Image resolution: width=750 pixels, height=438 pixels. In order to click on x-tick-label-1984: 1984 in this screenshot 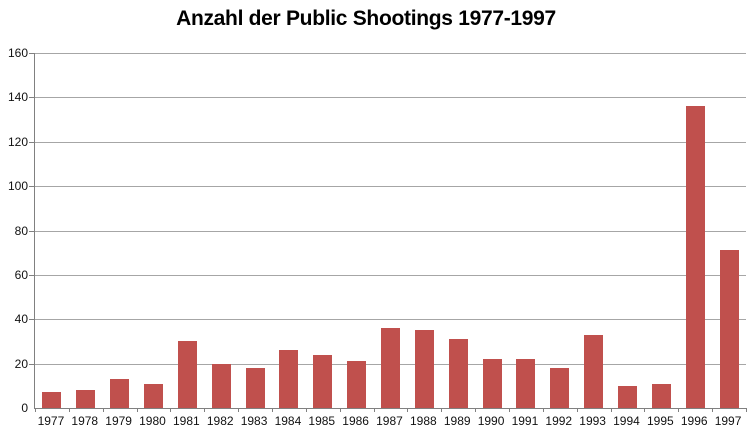, I will do `click(288, 421)`.